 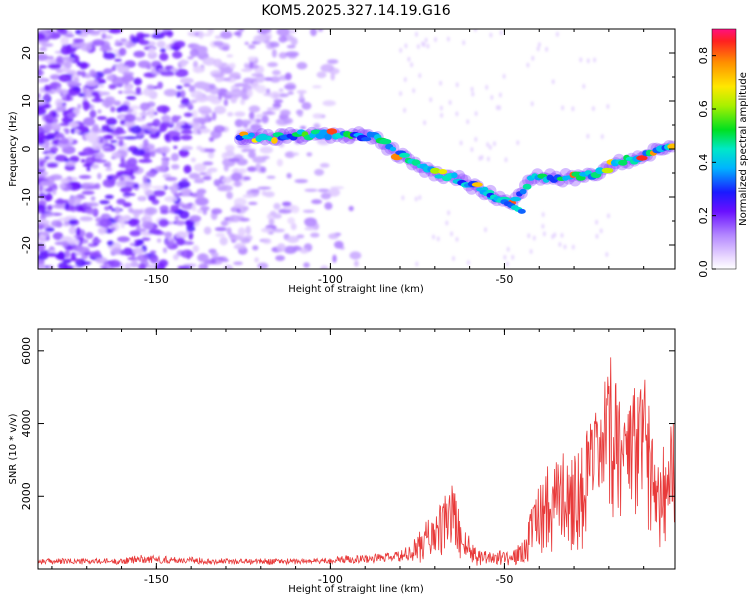 I want to click on snr-ytick-label: 4000, so click(x=26, y=424).